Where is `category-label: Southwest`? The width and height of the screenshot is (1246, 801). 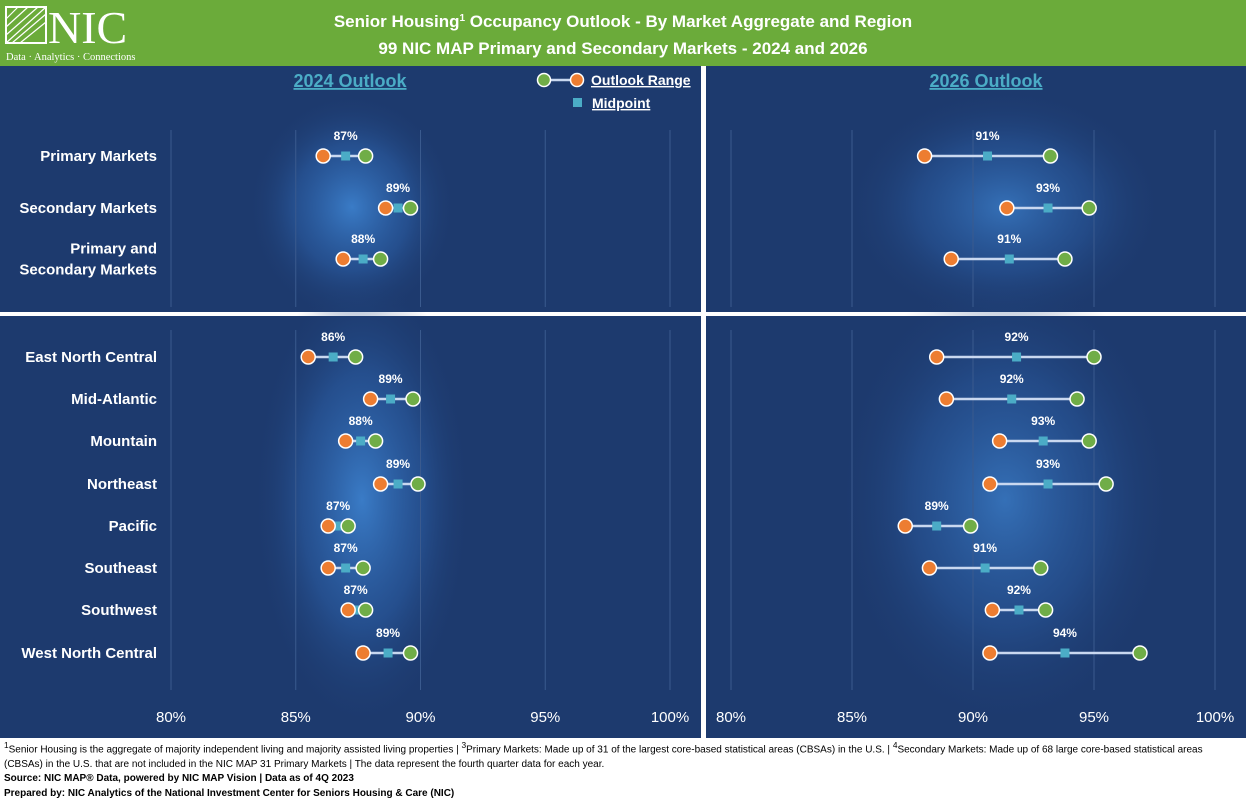
category-label: Southwest is located at coordinates (119, 610).